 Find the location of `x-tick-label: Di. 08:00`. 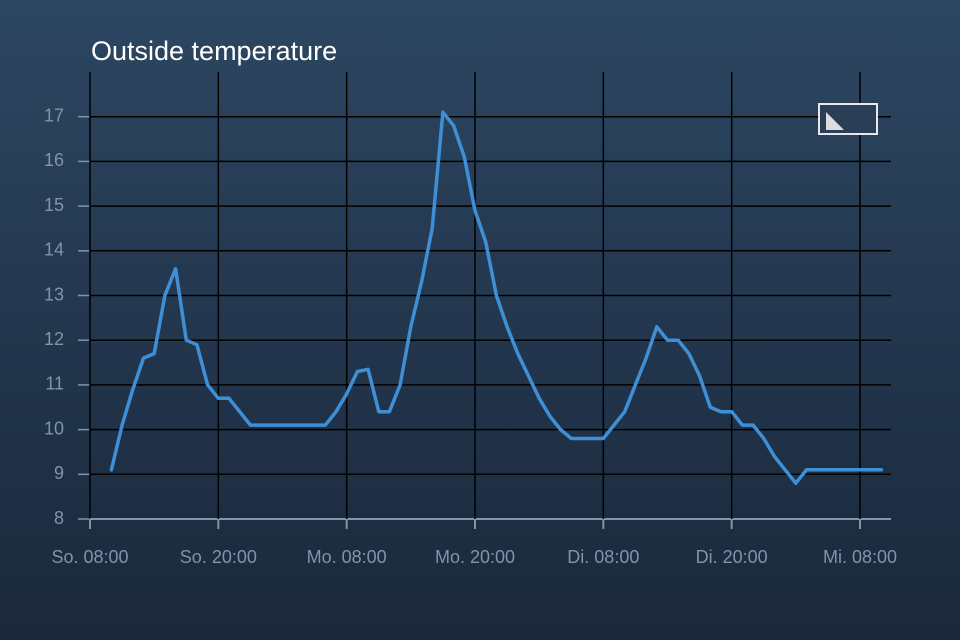

x-tick-label: Di. 08:00 is located at coordinates (603, 557).